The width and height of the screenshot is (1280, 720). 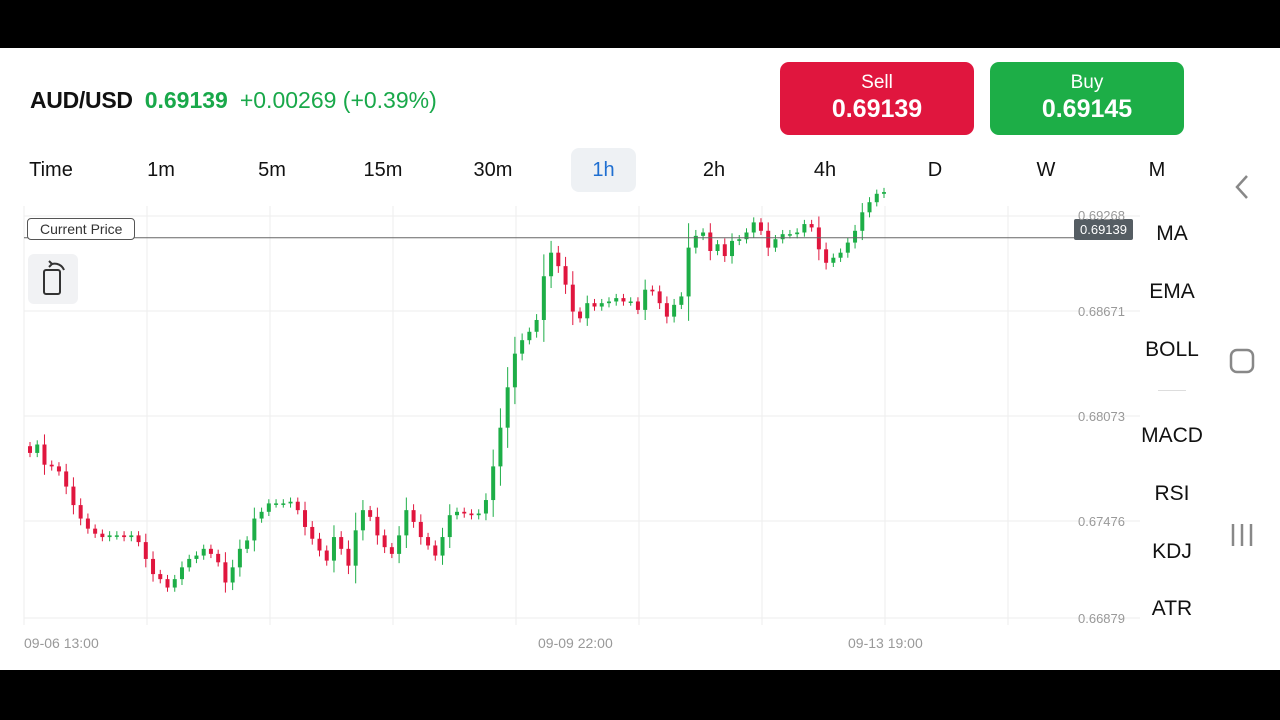 I want to click on back-chevron-icon, so click(x=1242, y=187).